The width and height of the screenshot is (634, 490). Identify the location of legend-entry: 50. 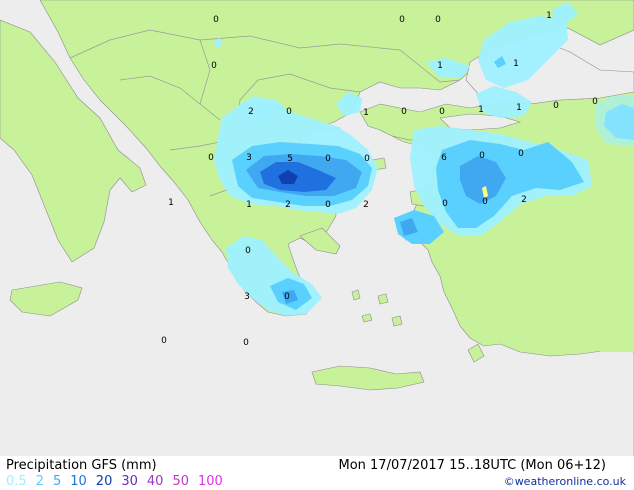
(180, 481).